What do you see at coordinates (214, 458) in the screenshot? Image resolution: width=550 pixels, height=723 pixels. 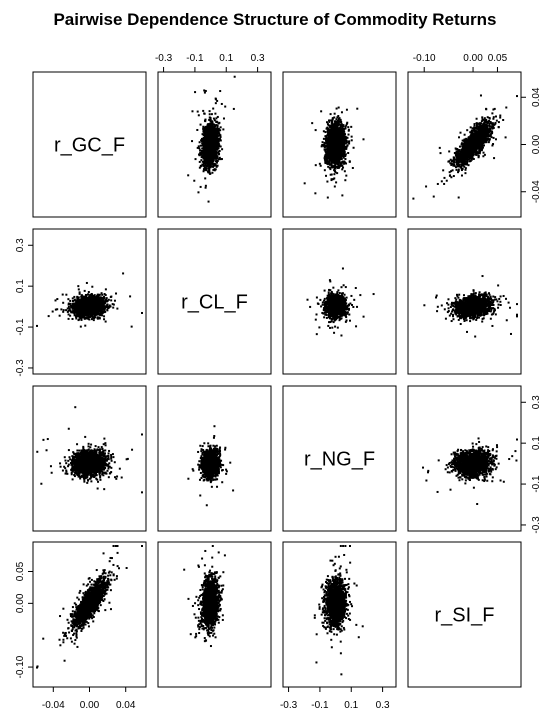 I see `panel-frame-r_NG_F-vs-r_CL_F` at bounding box center [214, 458].